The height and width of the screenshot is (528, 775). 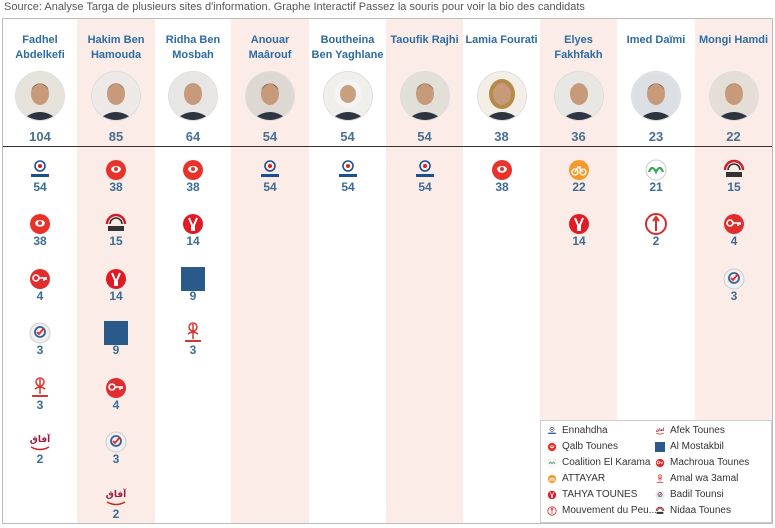 I want to click on candidate-header: Ridha Ben Mosbah 64, so click(x=193, y=82).